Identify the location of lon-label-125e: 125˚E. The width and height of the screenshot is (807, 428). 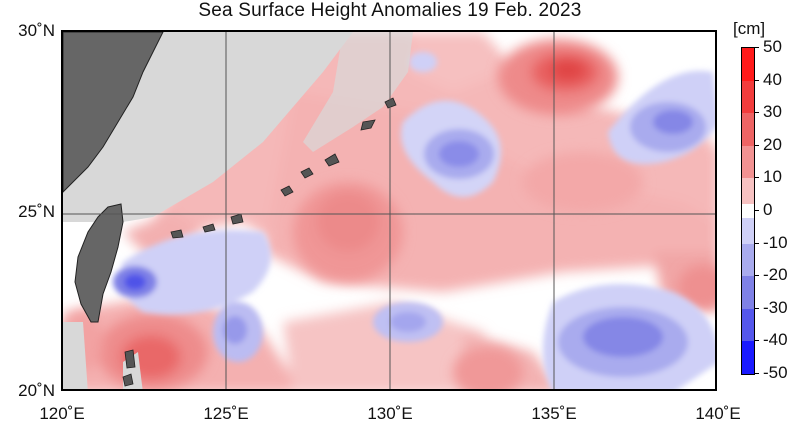
(226, 413).